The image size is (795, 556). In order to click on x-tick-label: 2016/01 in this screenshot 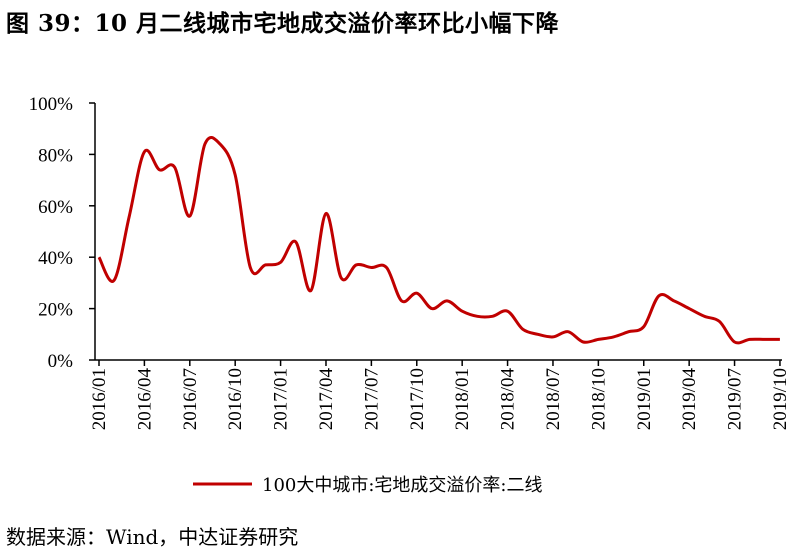, I will do `click(99, 399)`.